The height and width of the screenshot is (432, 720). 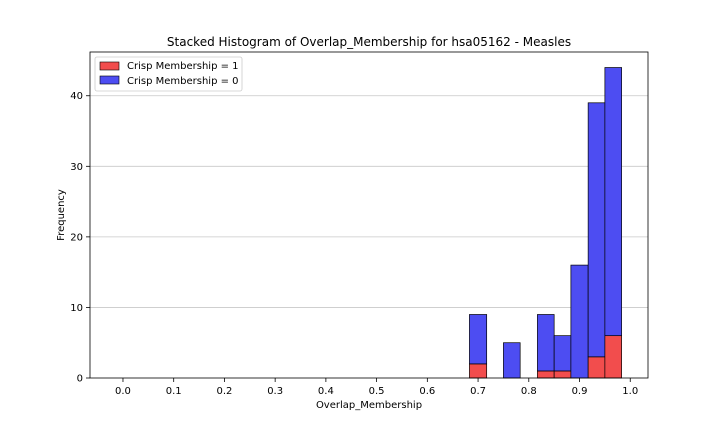 I want to click on y-tick-label: 40, so click(x=76, y=96).